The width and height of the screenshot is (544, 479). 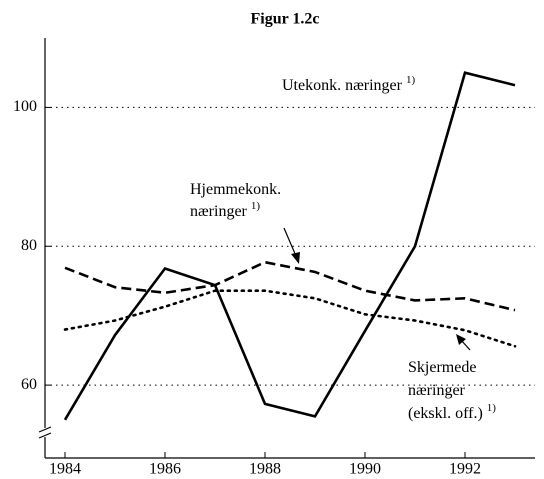 I want to click on y-tick-label: 80, so click(x=29, y=245).